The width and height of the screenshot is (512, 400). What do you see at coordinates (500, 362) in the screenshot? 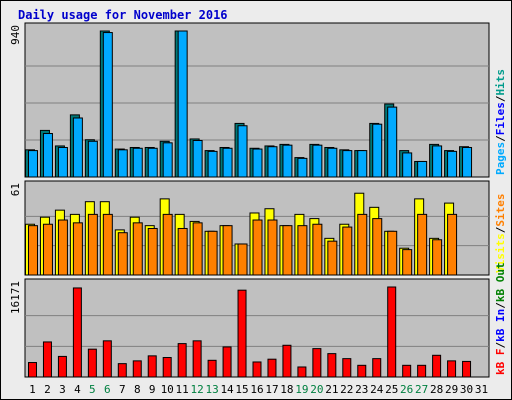
I see `legend-item: kB F` at bounding box center [500, 362].